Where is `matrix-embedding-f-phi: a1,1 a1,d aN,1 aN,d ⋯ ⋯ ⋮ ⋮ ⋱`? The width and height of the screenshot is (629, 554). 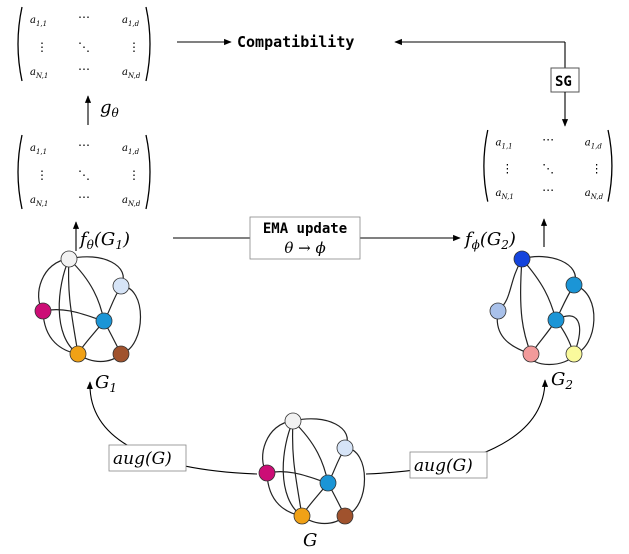
matrix-embedding-f-phi: a1,1 a1,d aN,1 aN,d ⋯ ⋯ ⋮ ⋮ ⋱ is located at coordinates (548, 165).